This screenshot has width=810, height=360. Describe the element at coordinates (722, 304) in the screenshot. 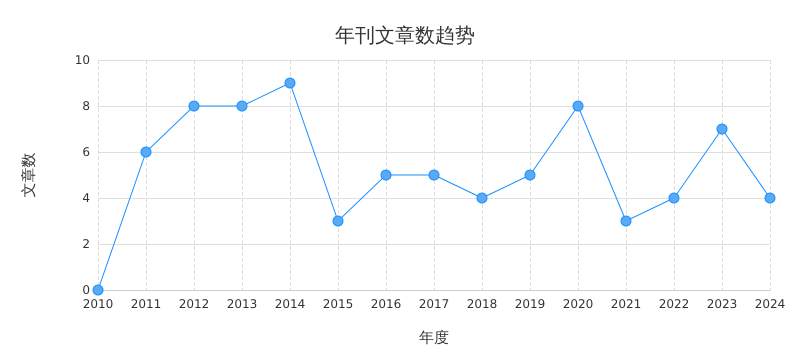

I see `x-tick-label: 2023` at that location.